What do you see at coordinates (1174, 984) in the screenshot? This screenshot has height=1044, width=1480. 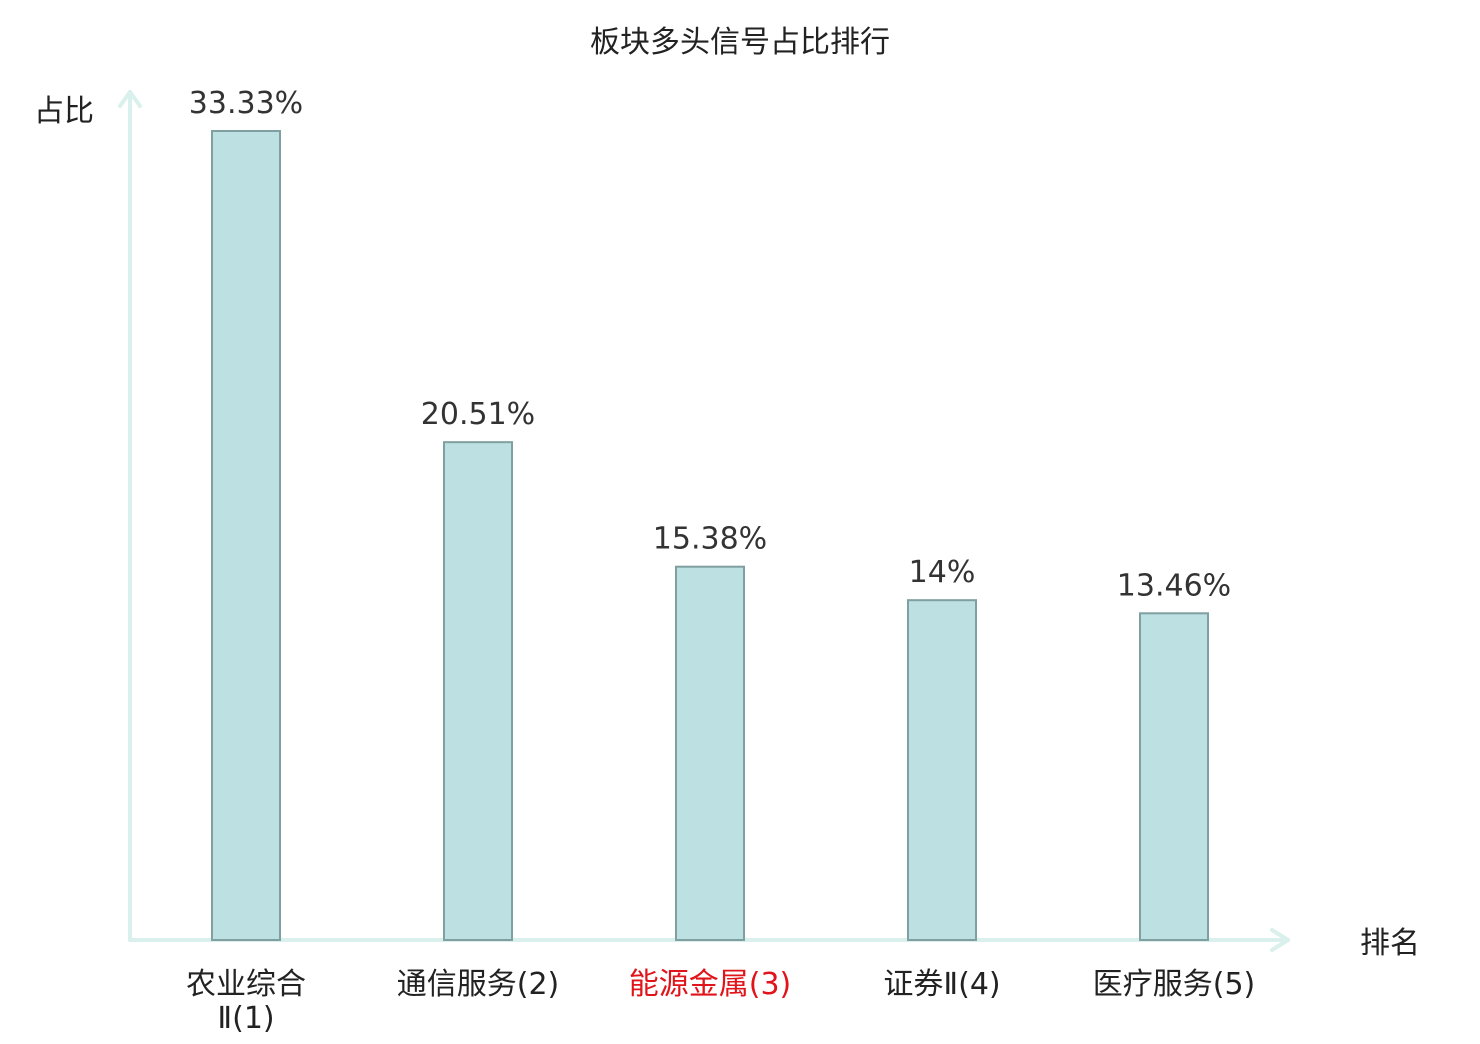 I see `category-label: 医疗服务(5)` at bounding box center [1174, 984].